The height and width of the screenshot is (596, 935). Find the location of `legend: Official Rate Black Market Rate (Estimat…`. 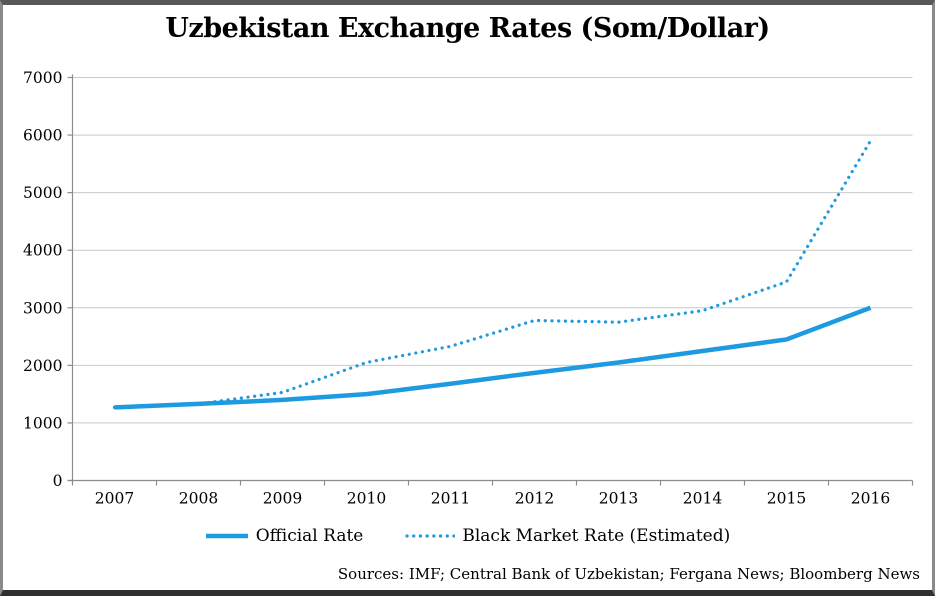

legend: Official Rate Black Market Rate (Estimat… is located at coordinates (467, 536).